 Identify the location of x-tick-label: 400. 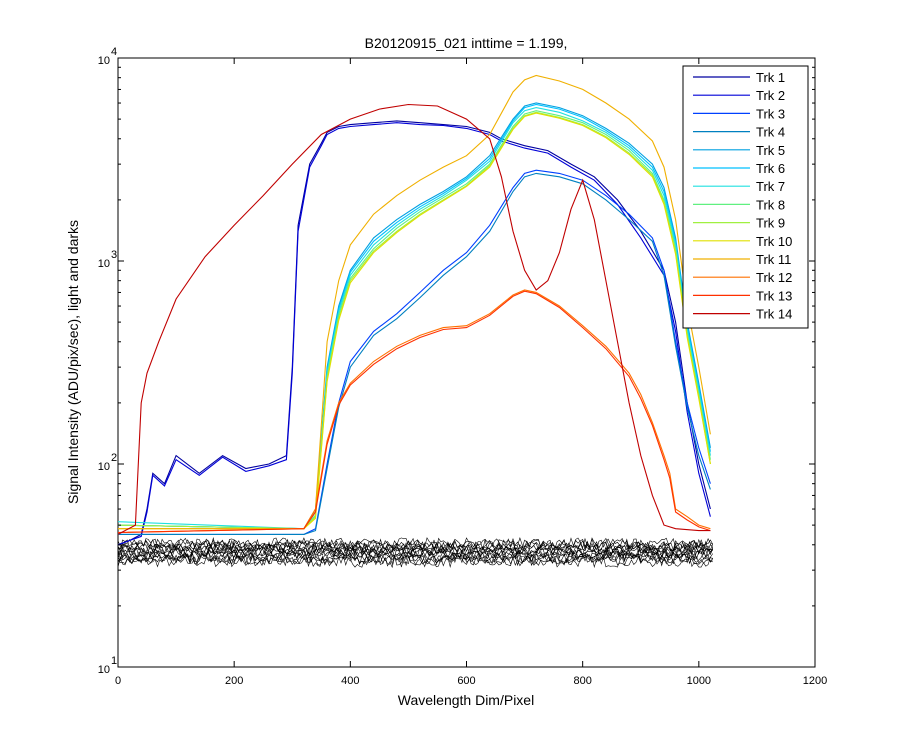
(350, 681).